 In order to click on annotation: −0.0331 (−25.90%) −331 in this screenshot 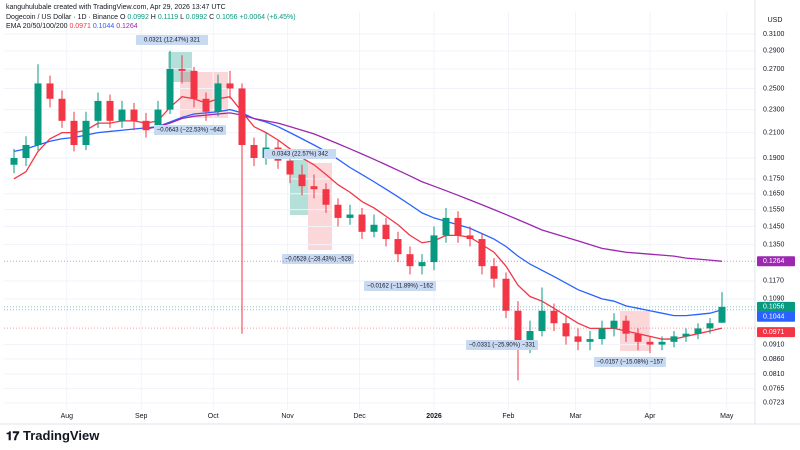, I will do `click(502, 346)`.